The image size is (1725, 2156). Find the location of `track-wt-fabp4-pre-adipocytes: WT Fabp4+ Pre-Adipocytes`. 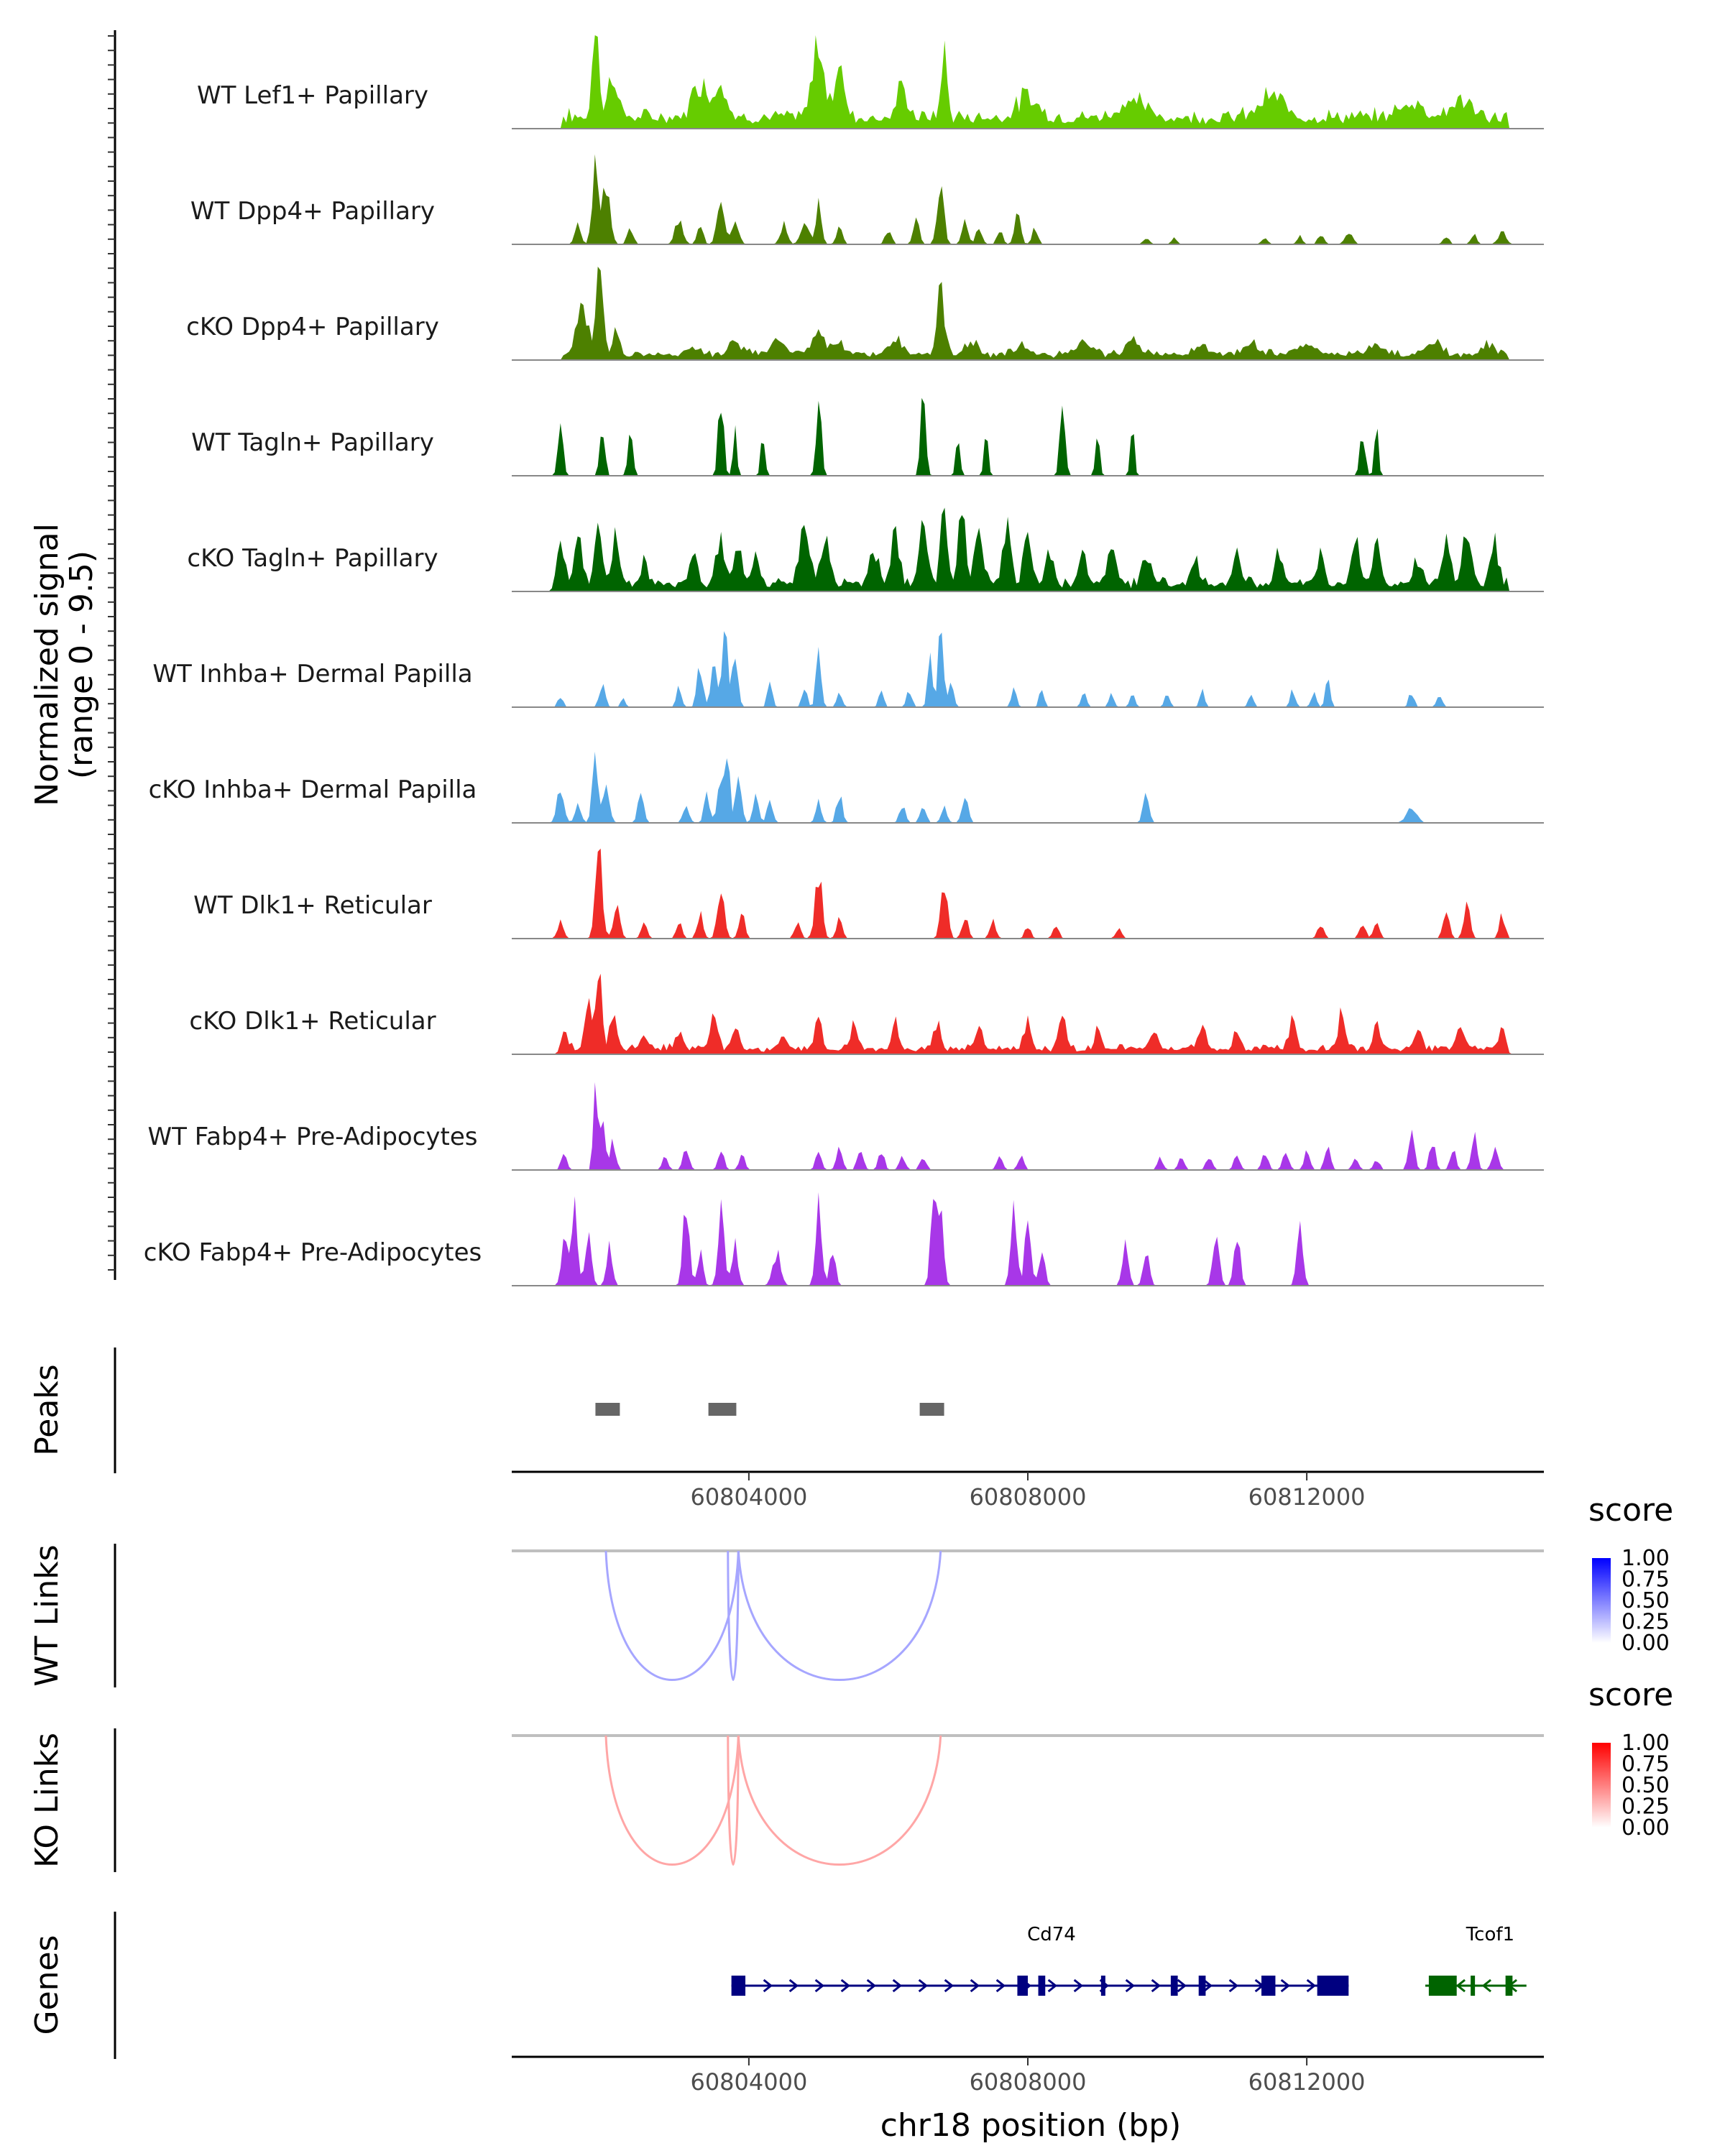

track-wt-fabp4-pre-adipocytes: WT Fabp4+ Pre-Adipocytes is located at coordinates (846, 1126).